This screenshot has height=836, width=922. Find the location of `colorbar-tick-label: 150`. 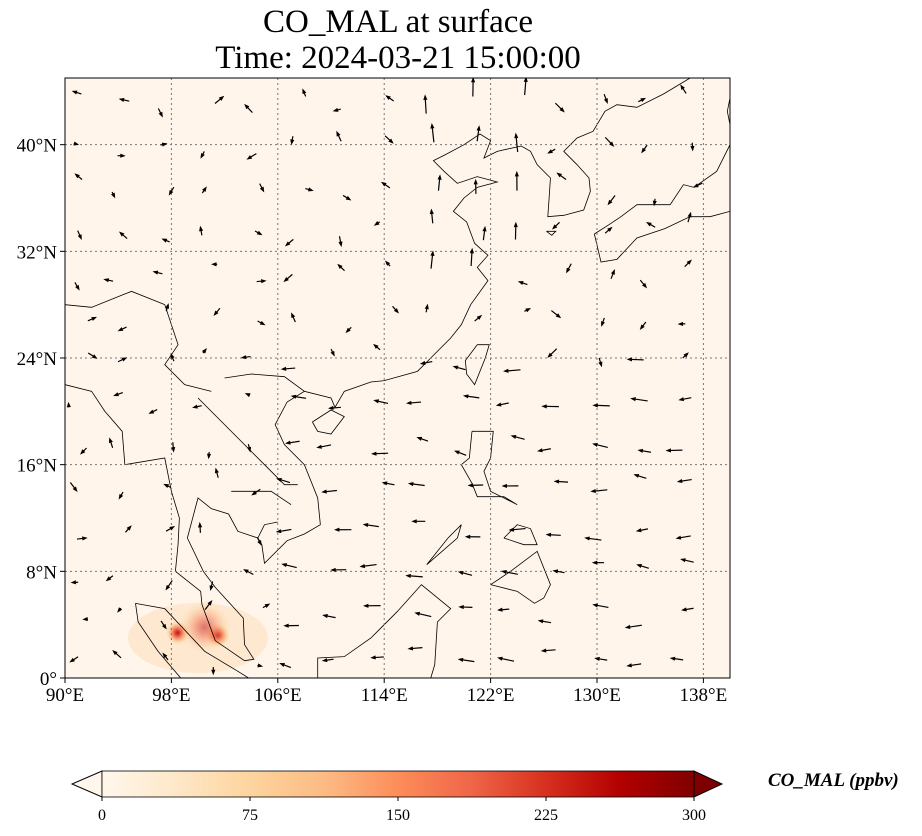

colorbar-tick-label: 150 is located at coordinates (398, 815).